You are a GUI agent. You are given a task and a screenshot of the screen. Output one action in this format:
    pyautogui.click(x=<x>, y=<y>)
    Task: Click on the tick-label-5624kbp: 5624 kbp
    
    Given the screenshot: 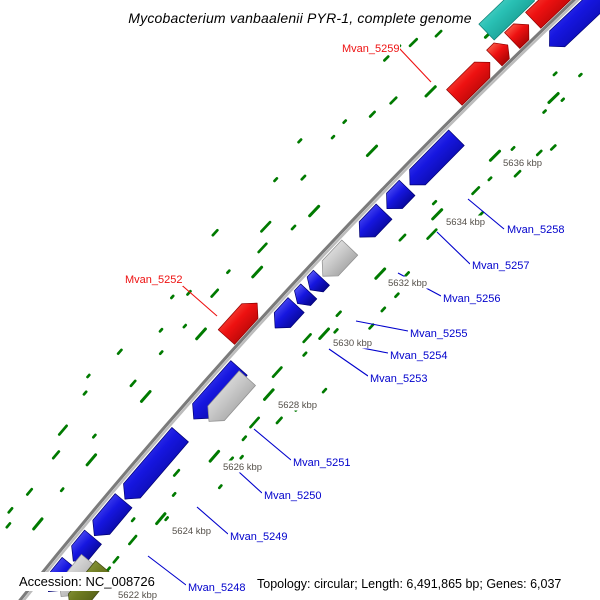 What is the action you would take?
    pyautogui.click(x=191, y=531)
    